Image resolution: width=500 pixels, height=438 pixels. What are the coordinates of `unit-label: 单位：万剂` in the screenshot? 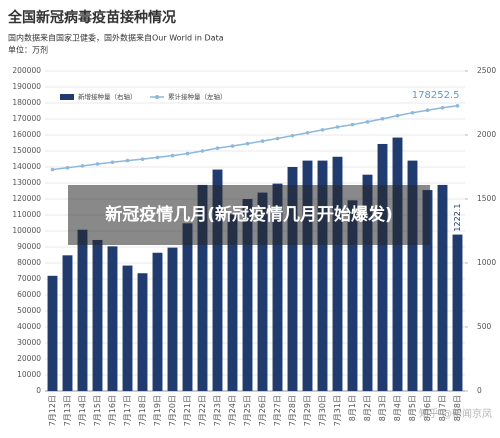 It's located at (28, 50).